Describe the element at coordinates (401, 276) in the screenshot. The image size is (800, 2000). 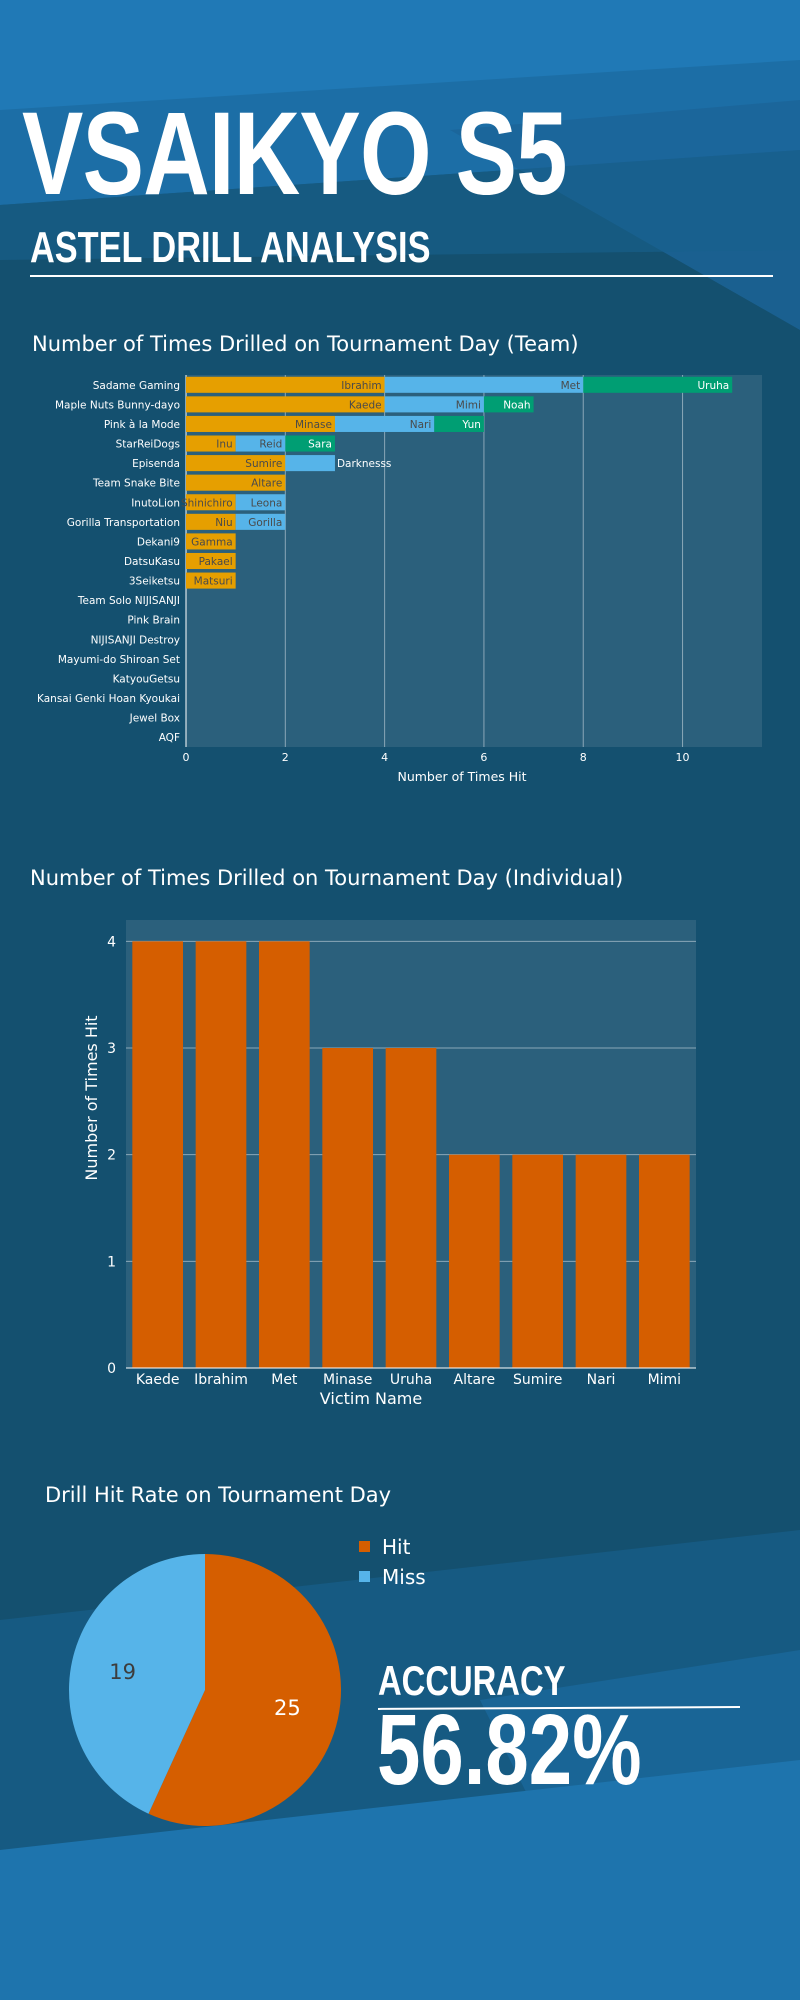
I see `title-divider` at that location.